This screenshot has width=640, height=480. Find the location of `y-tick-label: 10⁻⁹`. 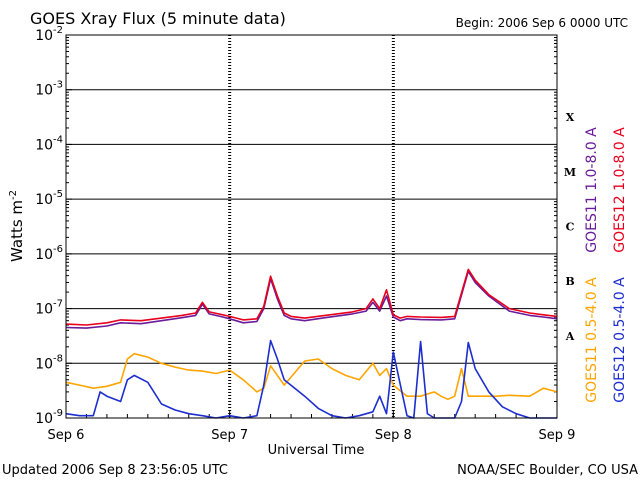

y-tick-label: 10⁻⁹ is located at coordinates (49, 417).